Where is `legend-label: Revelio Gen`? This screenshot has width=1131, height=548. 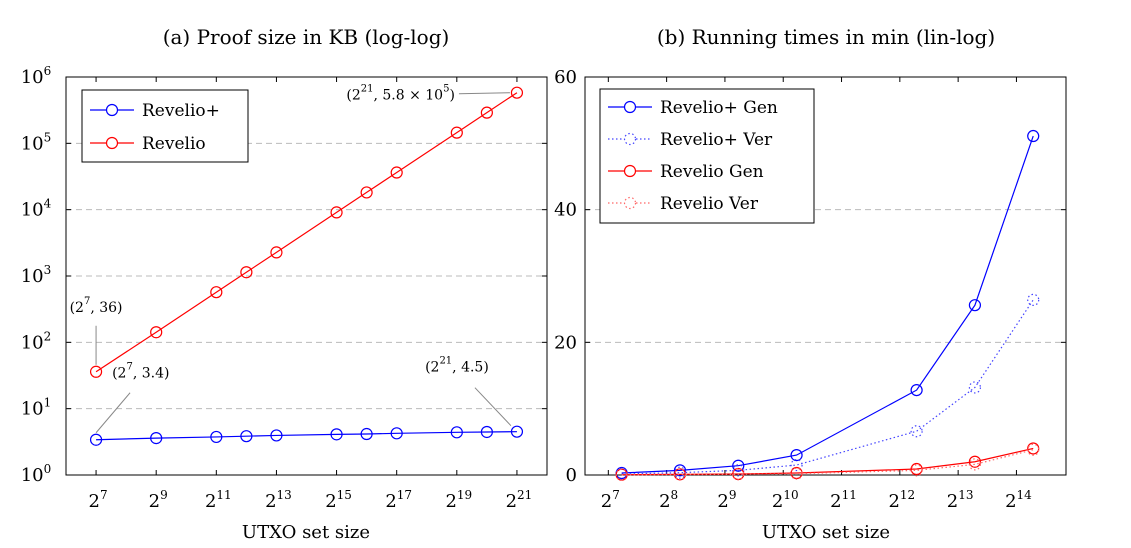 legend-label: Revelio Gen is located at coordinates (712, 172).